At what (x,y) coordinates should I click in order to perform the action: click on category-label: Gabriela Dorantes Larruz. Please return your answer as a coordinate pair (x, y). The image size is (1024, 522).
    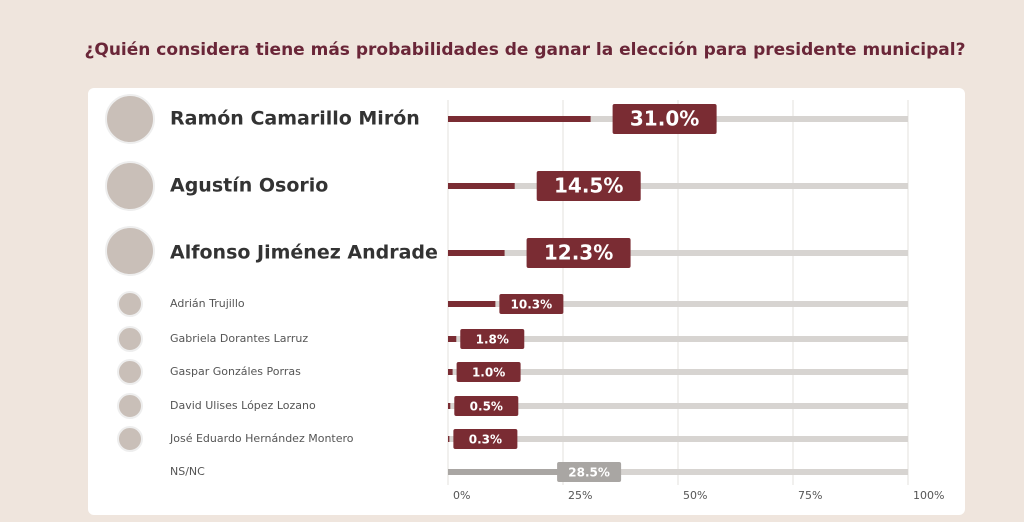
    Looking at the image, I should click on (239, 338).